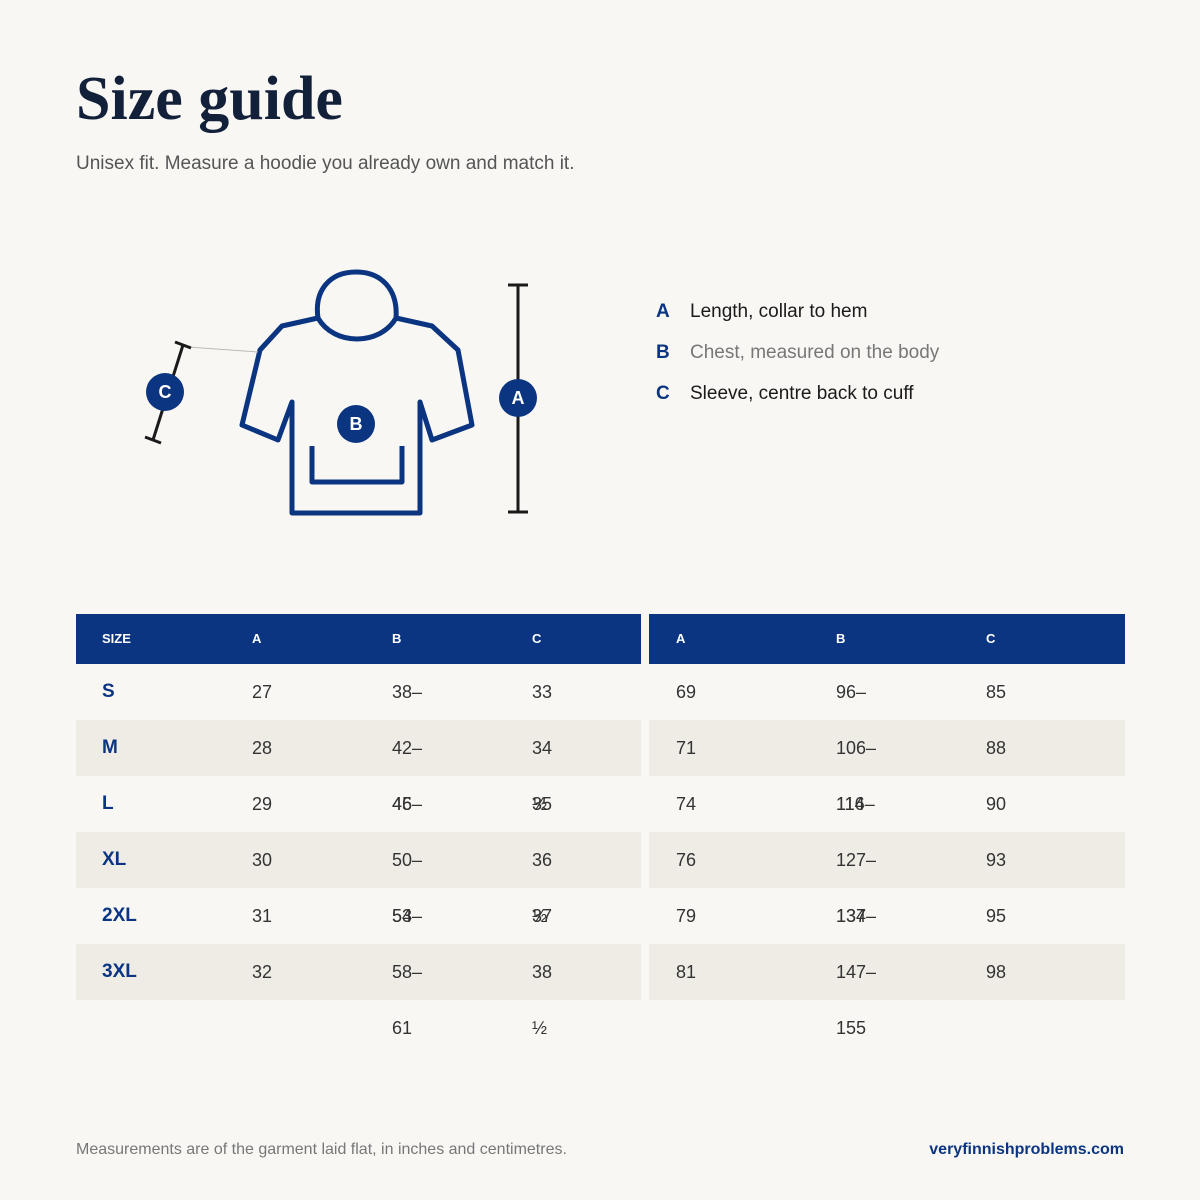 This screenshot has height=1200, width=1200. I want to click on column-header: B CM, so click(846, 663).